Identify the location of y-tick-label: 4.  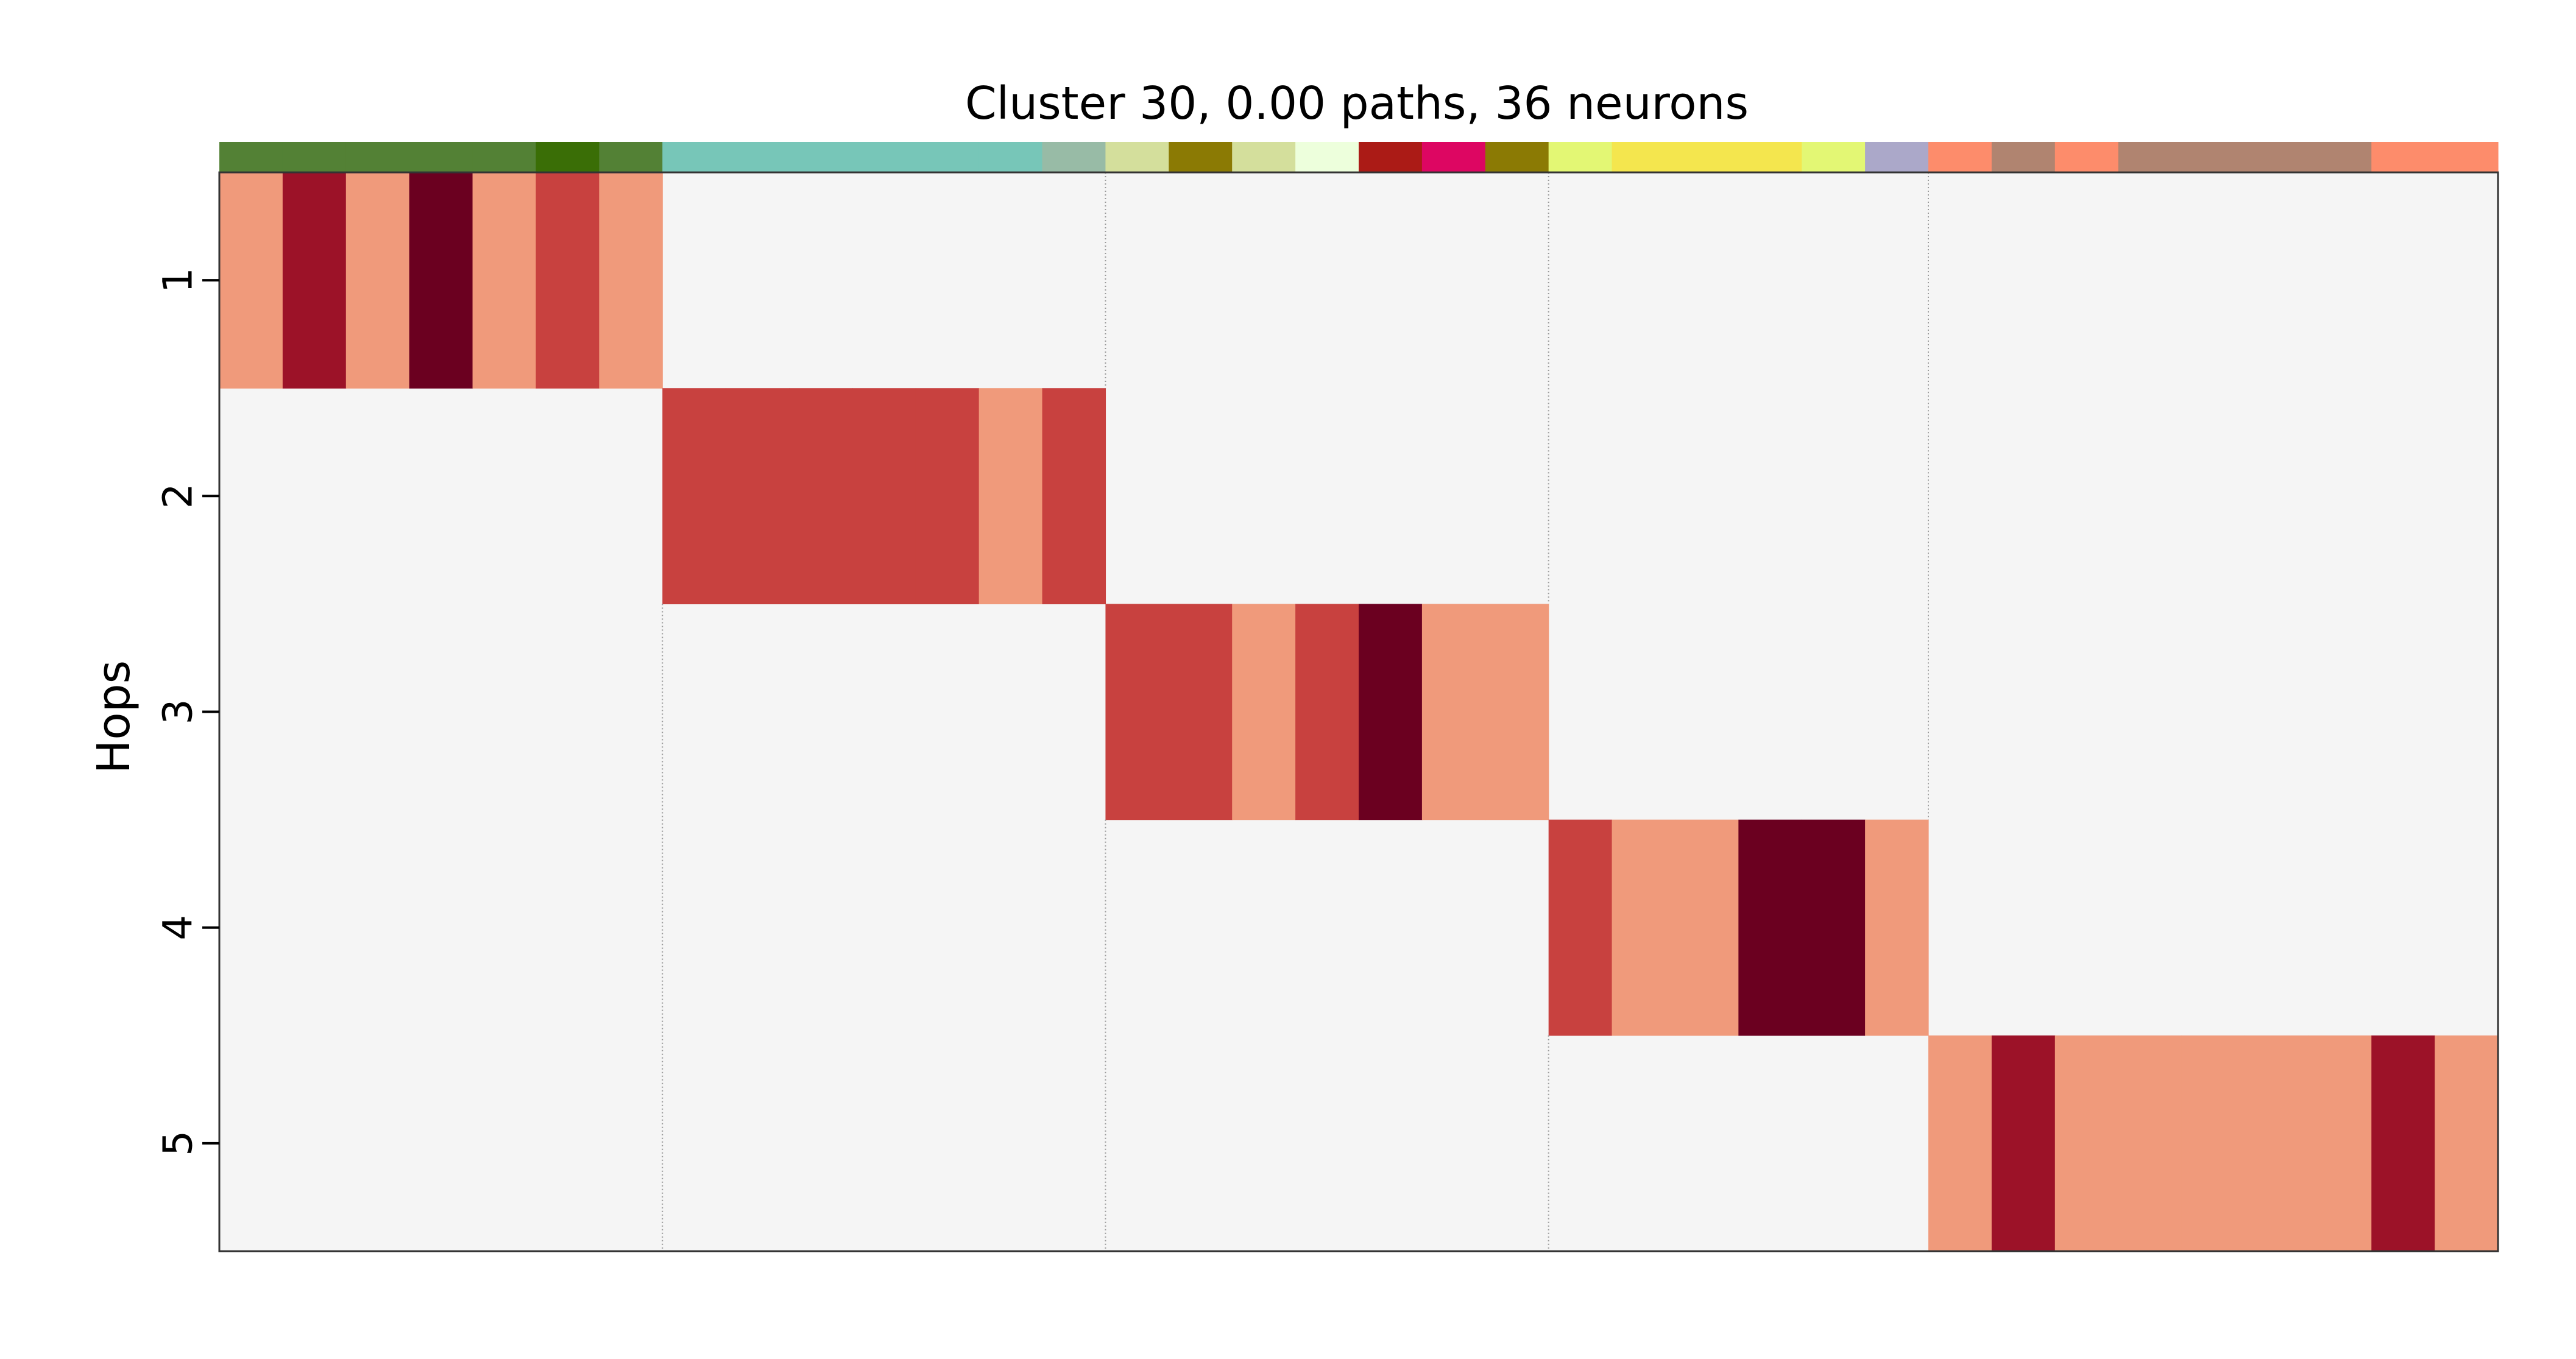
(178, 928).